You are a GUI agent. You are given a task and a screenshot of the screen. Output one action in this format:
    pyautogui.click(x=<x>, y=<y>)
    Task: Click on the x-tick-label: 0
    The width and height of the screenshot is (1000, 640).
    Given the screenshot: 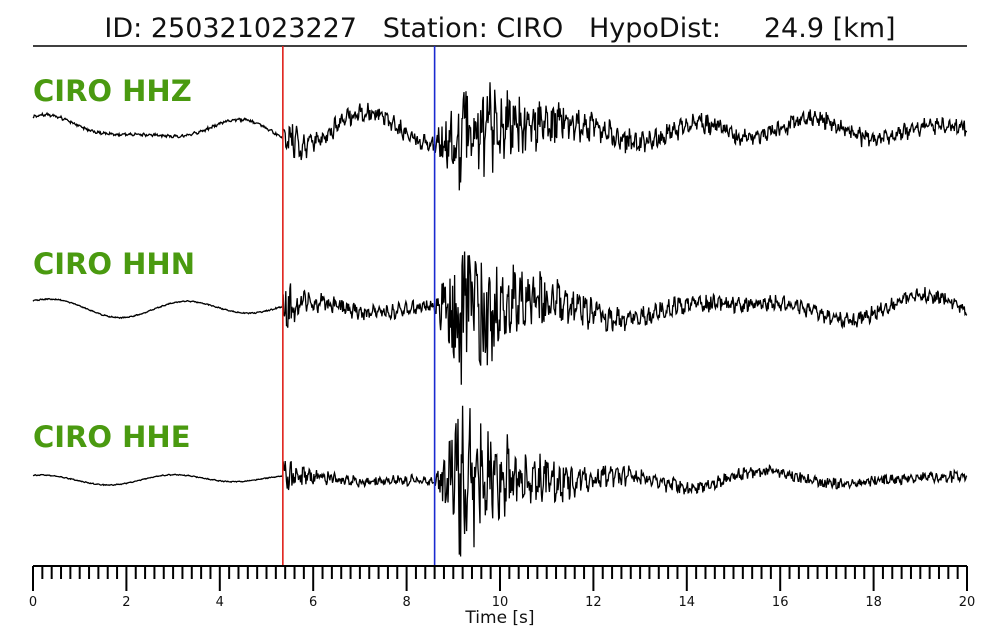 What is the action you would take?
    pyautogui.click(x=33, y=602)
    